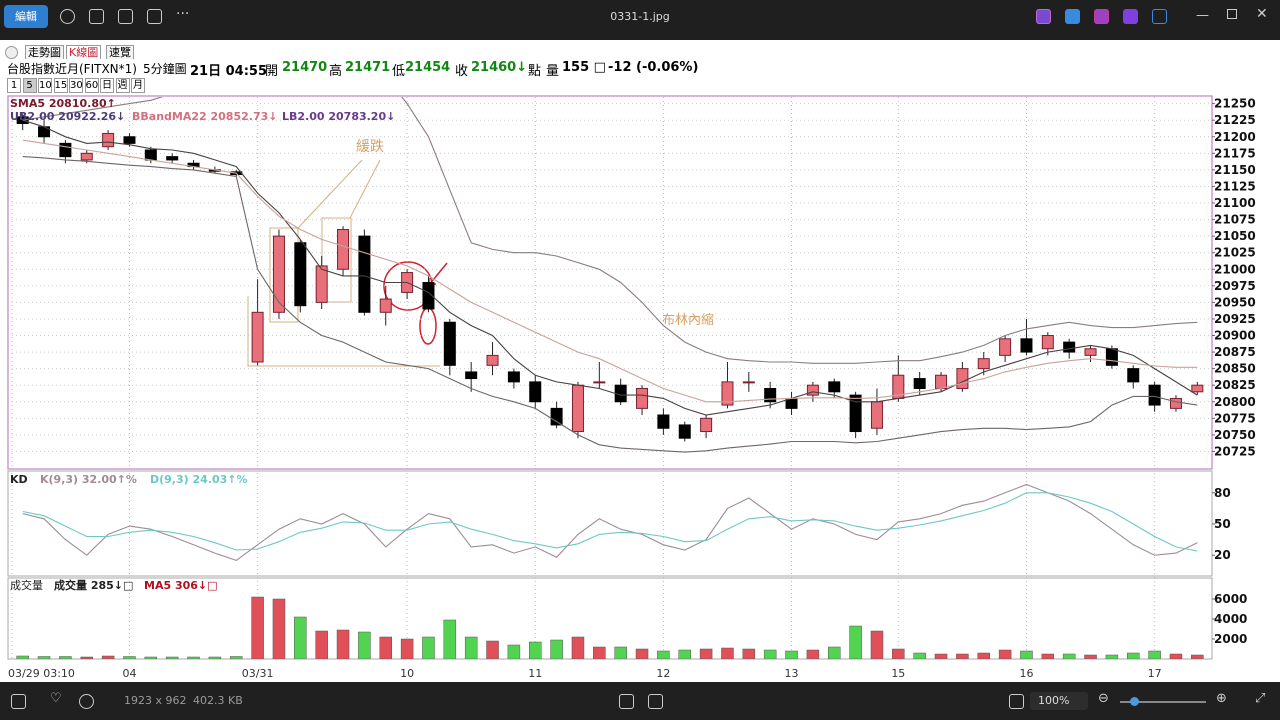 The width and height of the screenshot is (1280, 720). Describe the element at coordinates (60, 85) in the screenshot. I see `period-button: 15` at that location.